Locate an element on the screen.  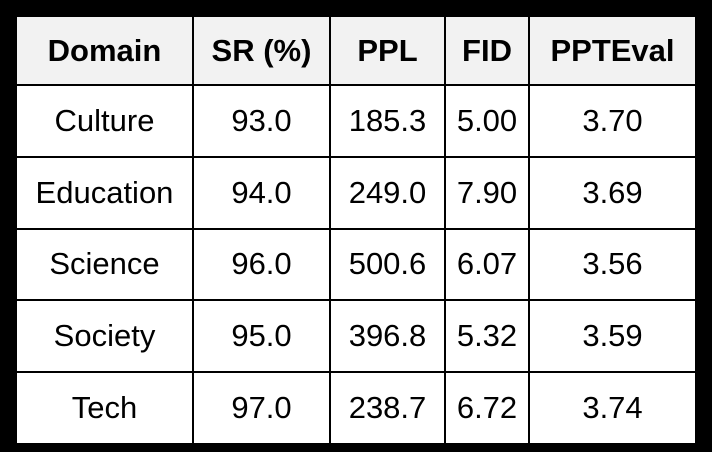
cell-ppteval: 3.69 is located at coordinates (611, 192).